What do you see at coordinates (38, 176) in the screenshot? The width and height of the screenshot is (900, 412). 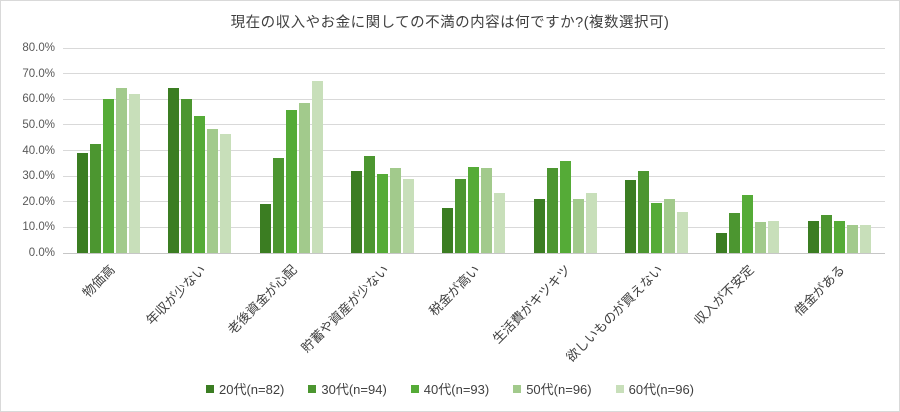 I see `y-tick-label: 30.0%` at bounding box center [38, 176].